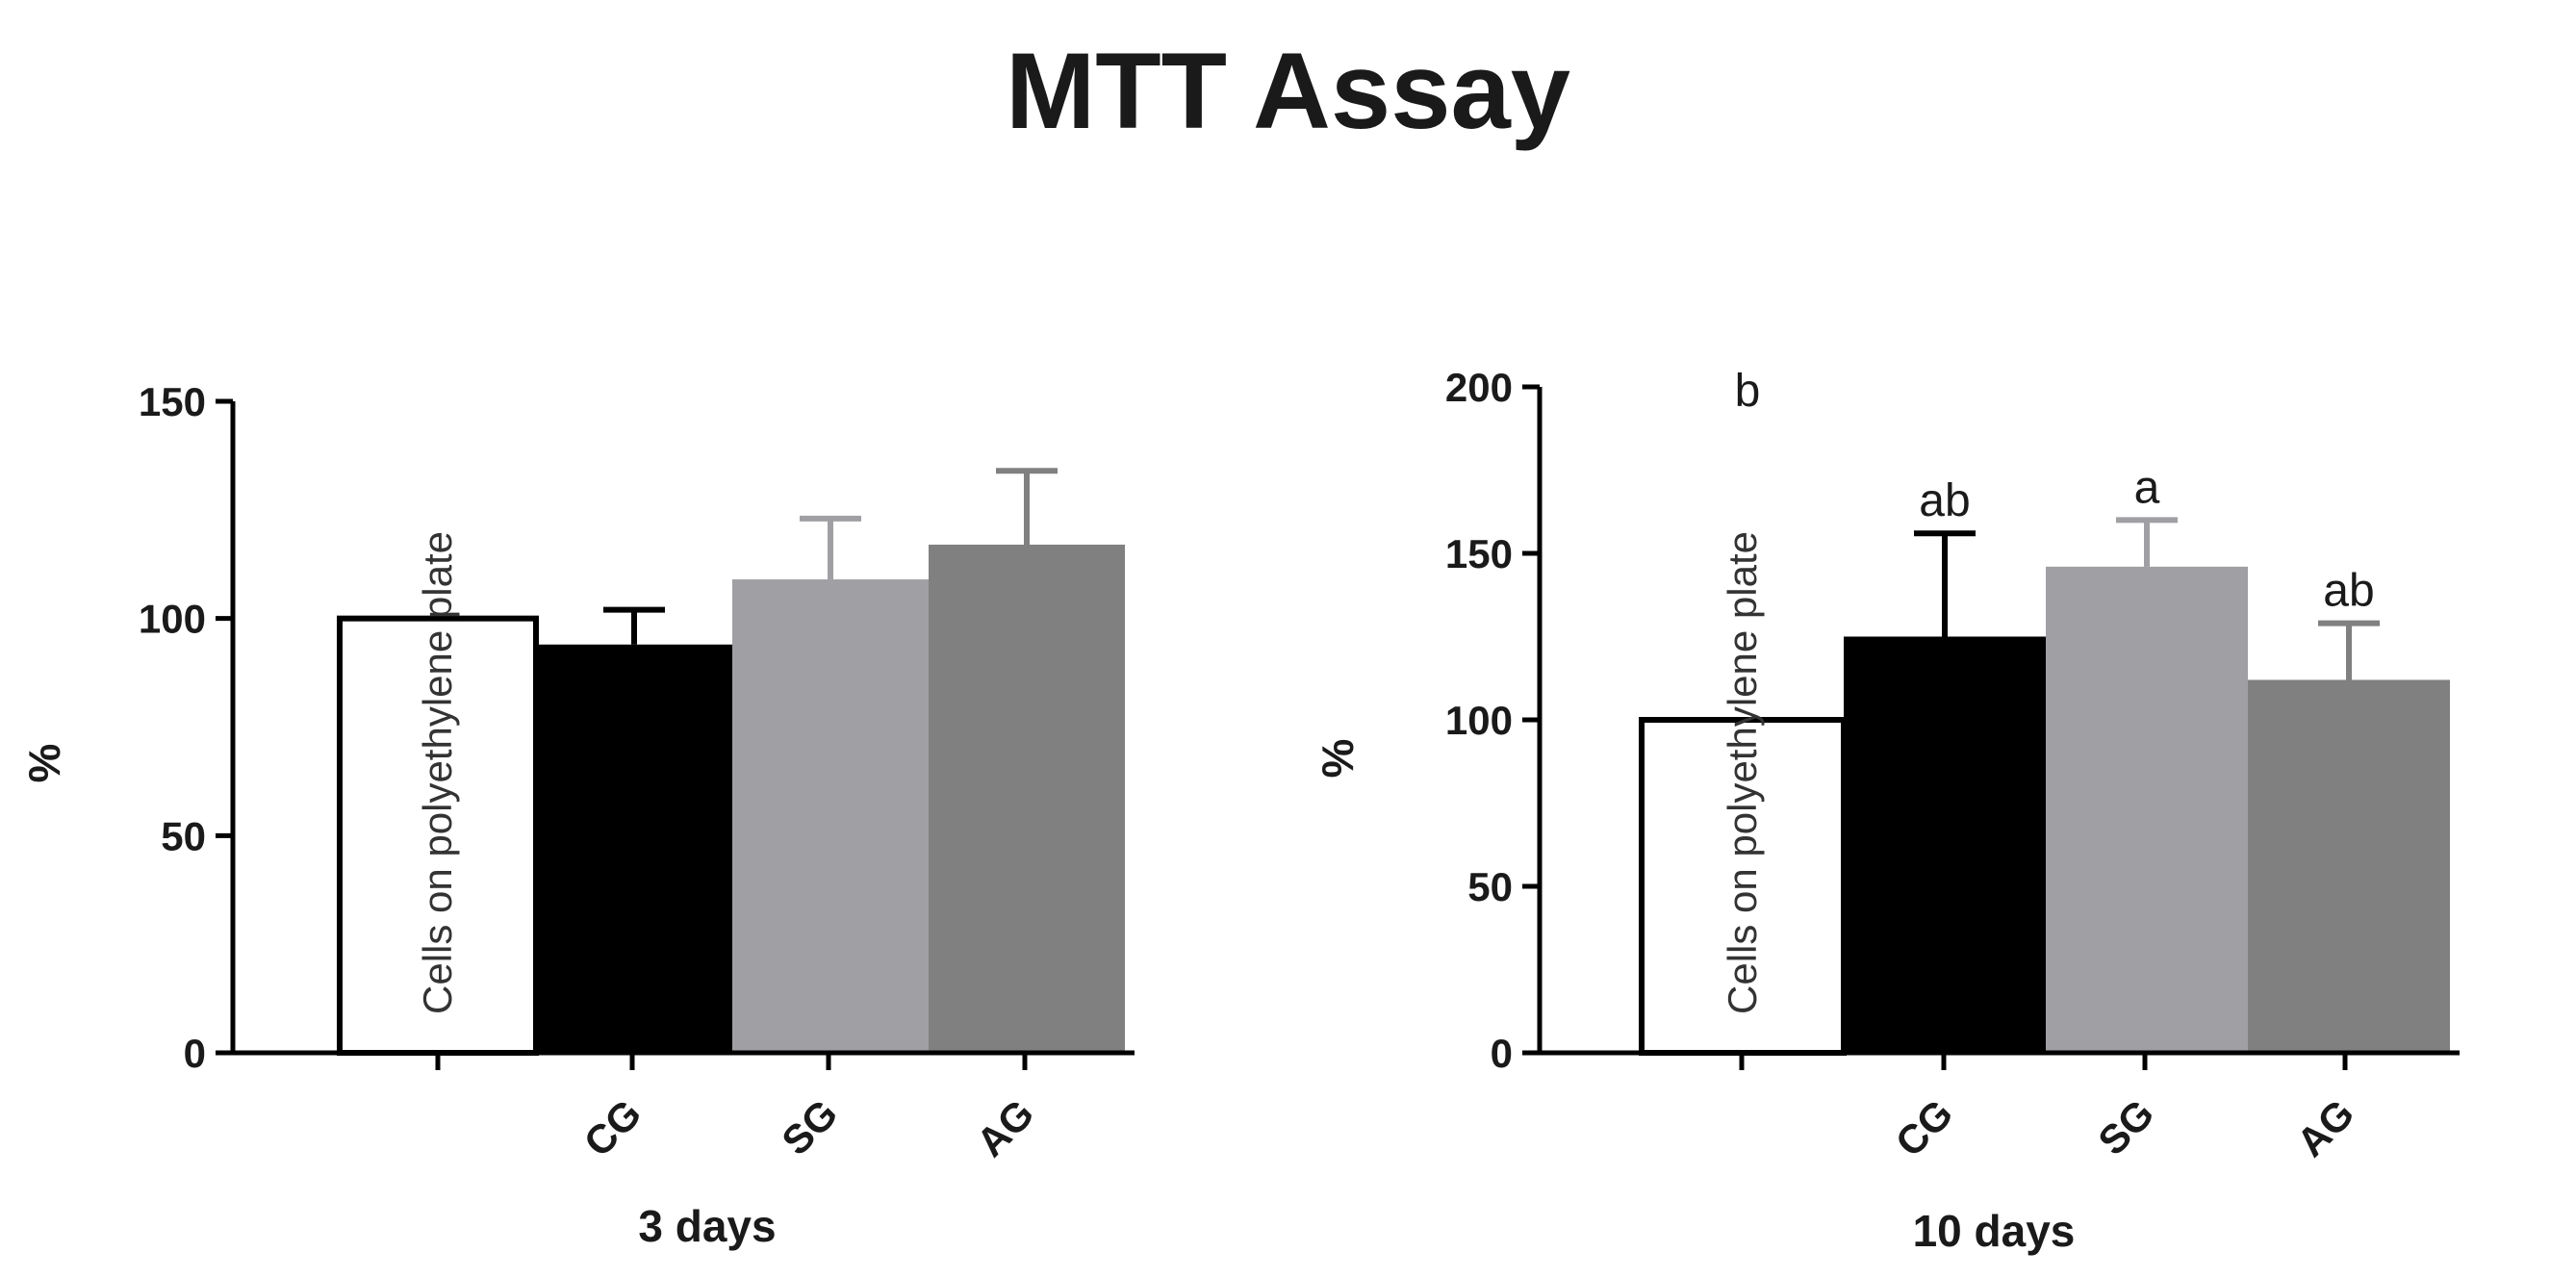 Image resolution: width=2576 pixels, height=1278 pixels. Describe the element at coordinates (1479, 387) in the screenshot. I see `y-tick-label-200: 200` at that location.